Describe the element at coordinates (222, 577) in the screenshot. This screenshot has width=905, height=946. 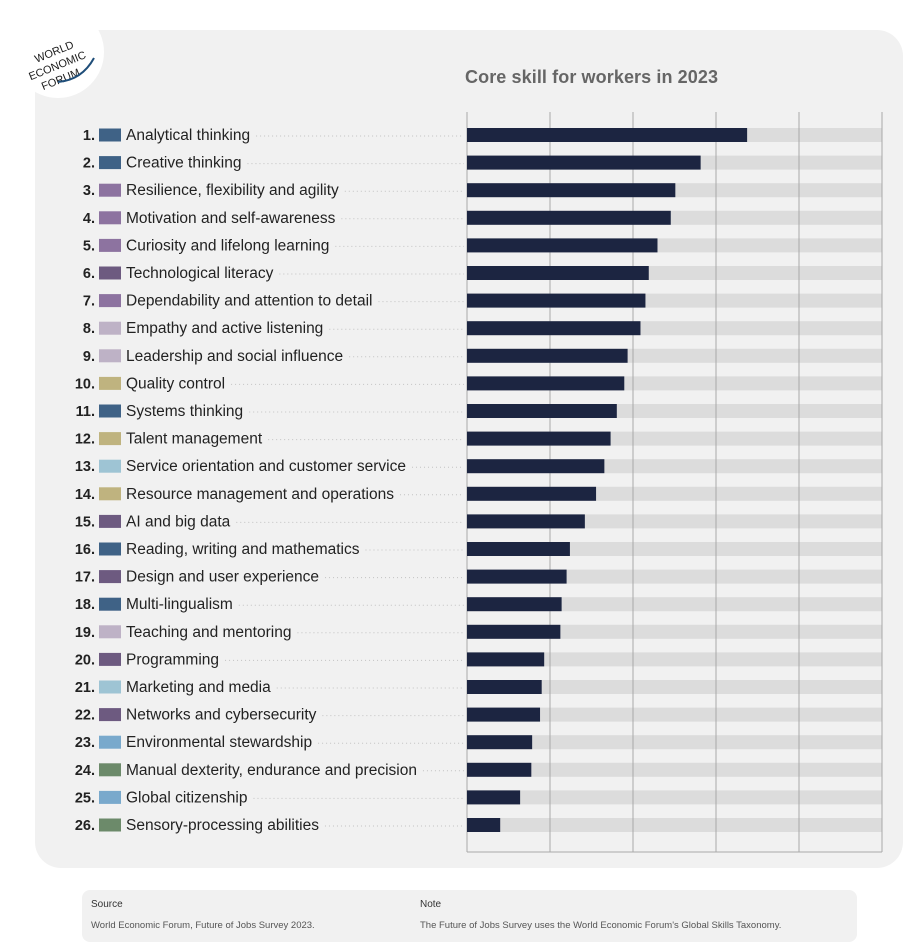
I see `skill-label: Design and user experience` at that location.